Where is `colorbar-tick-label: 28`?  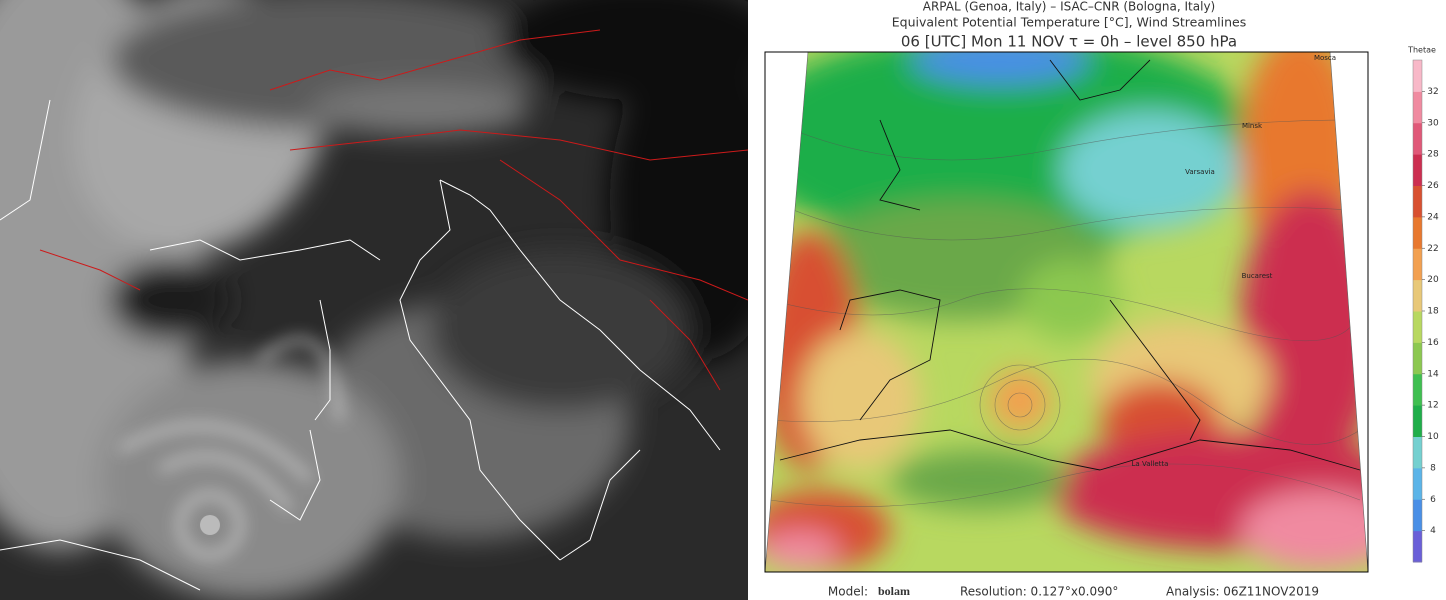
colorbar-tick-label: 28 is located at coordinates (1433, 155).